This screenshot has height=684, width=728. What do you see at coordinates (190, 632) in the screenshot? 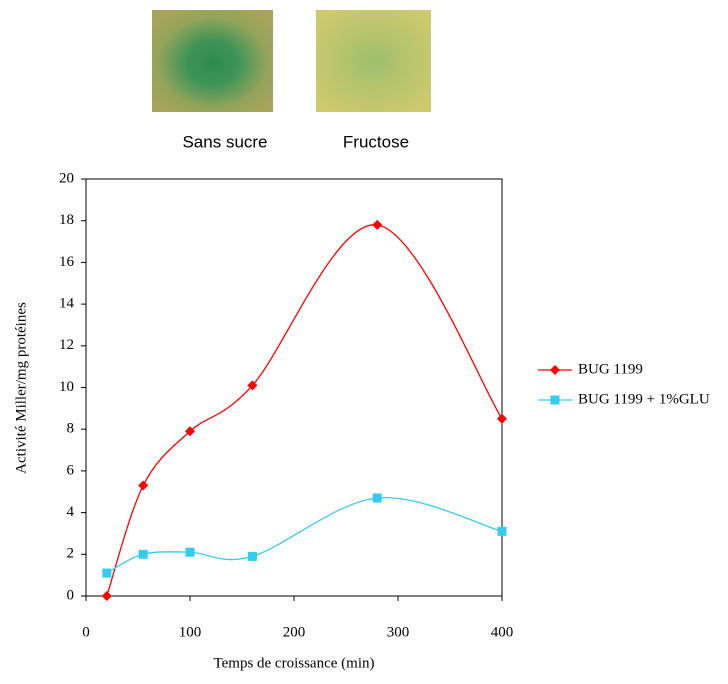
I see `x-tick-label: 100` at bounding box center [190, 632].